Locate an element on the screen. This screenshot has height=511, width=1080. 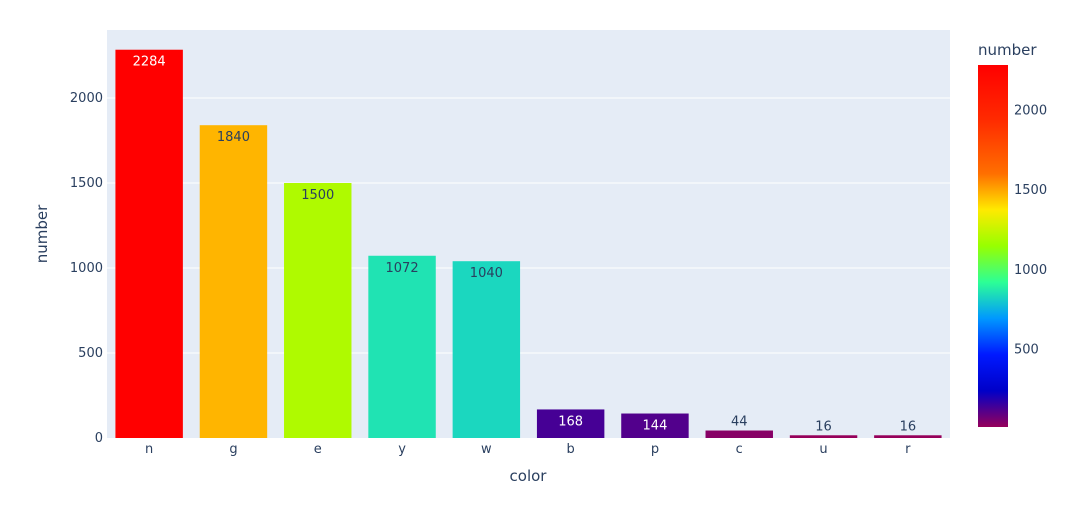
y-tick-label: 1000 is located at coordinates (86, 268).